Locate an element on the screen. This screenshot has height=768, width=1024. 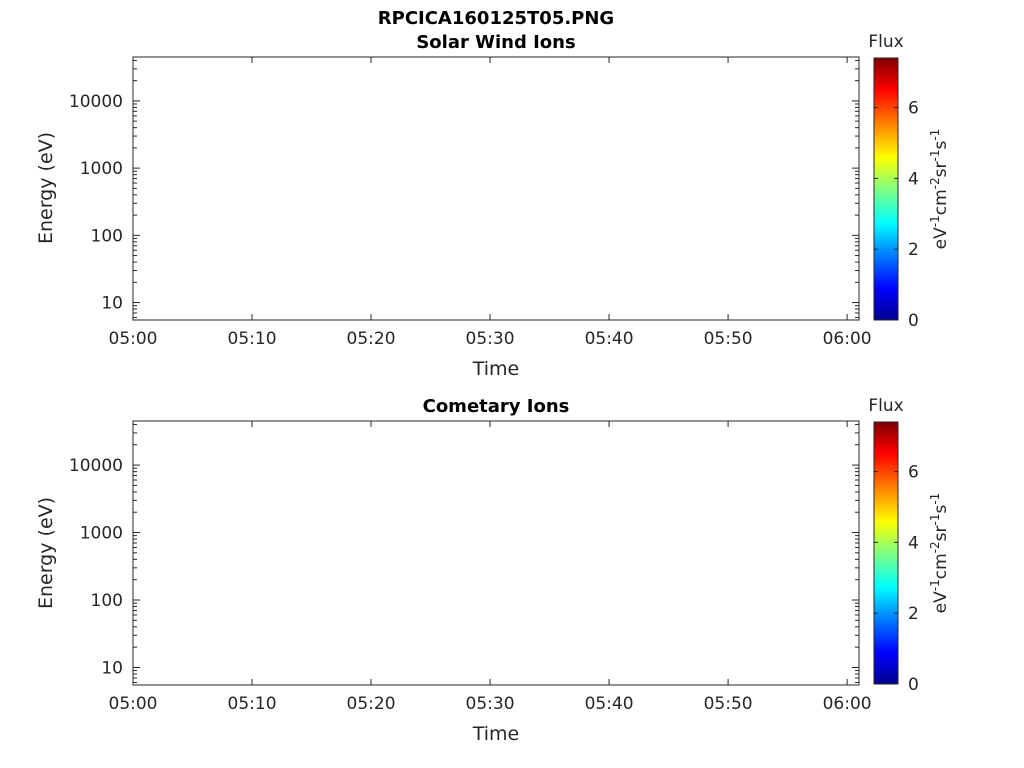
panel-title: Solar Wind Ions is located at coordinates (495, 42).